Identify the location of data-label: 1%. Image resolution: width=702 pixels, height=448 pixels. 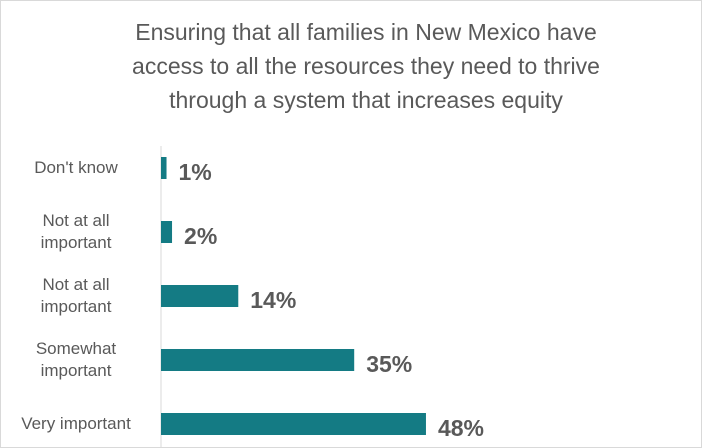
(195, 172).